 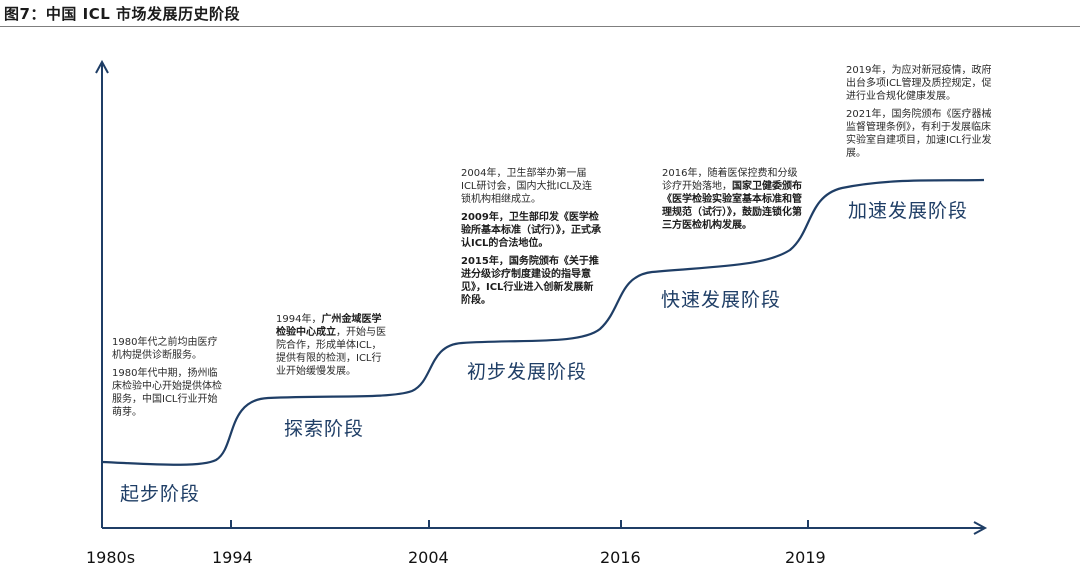 What do you see at coordinates (324, 429) in the screenshot?
I see `stage-label-explore: 探索阶段` at bounding box center [324, 429].